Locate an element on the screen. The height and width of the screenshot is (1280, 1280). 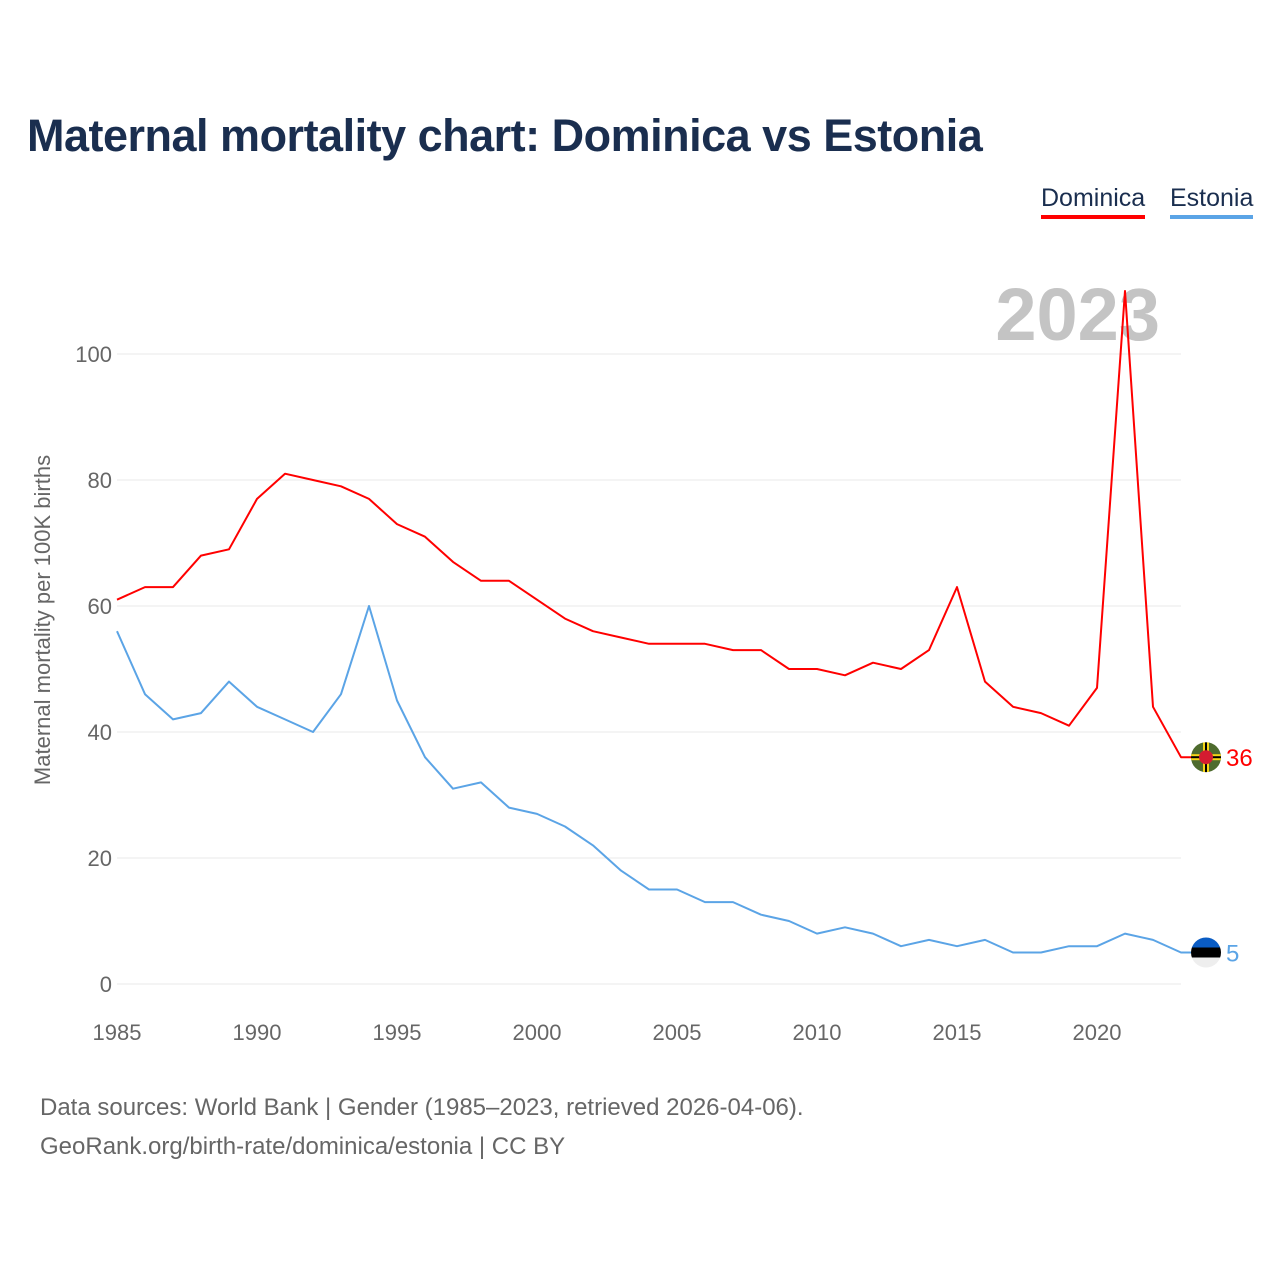
x-tick-label: 2010 is located at coordinates (817, 1032).